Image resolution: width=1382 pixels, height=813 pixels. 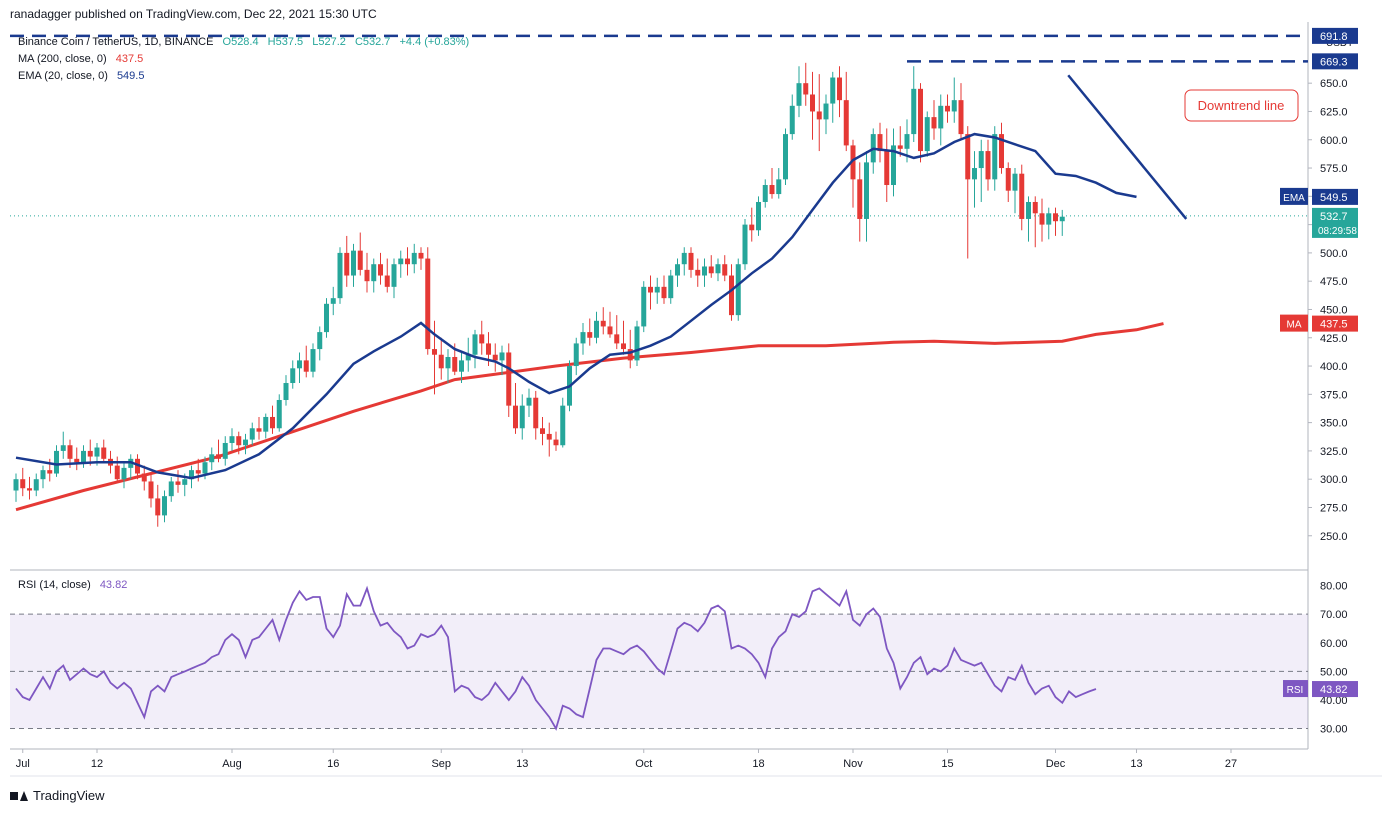 What do you see at coordinates (1334, 537) in the screenshot?
I see `price-tick-label: 250.0` at bounding box center [1334, 537].